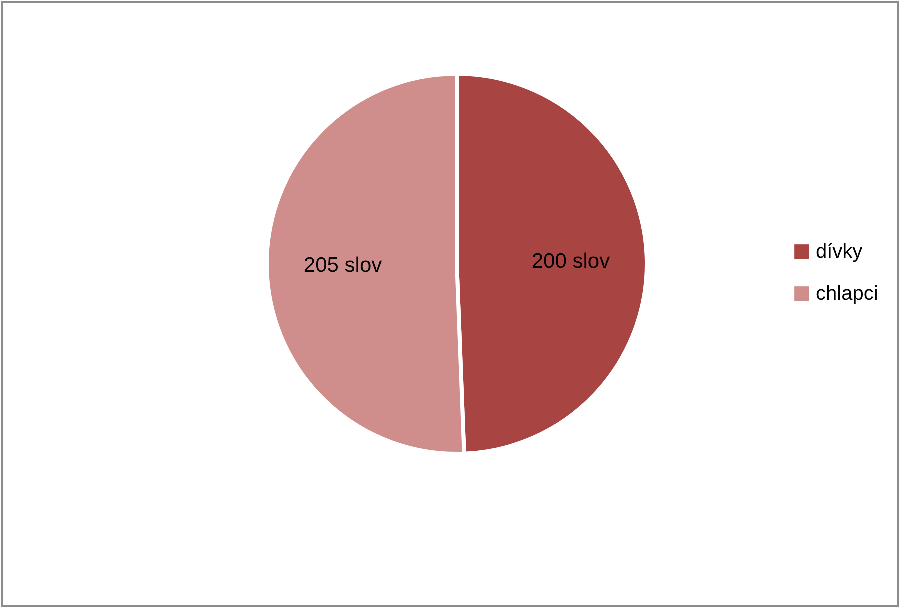 This screenshot has height=608, width=900. What do you see at coordinates (839, 252) in the screenshot?
I see `legend-label: dívky` at bounding box center [839, 252].